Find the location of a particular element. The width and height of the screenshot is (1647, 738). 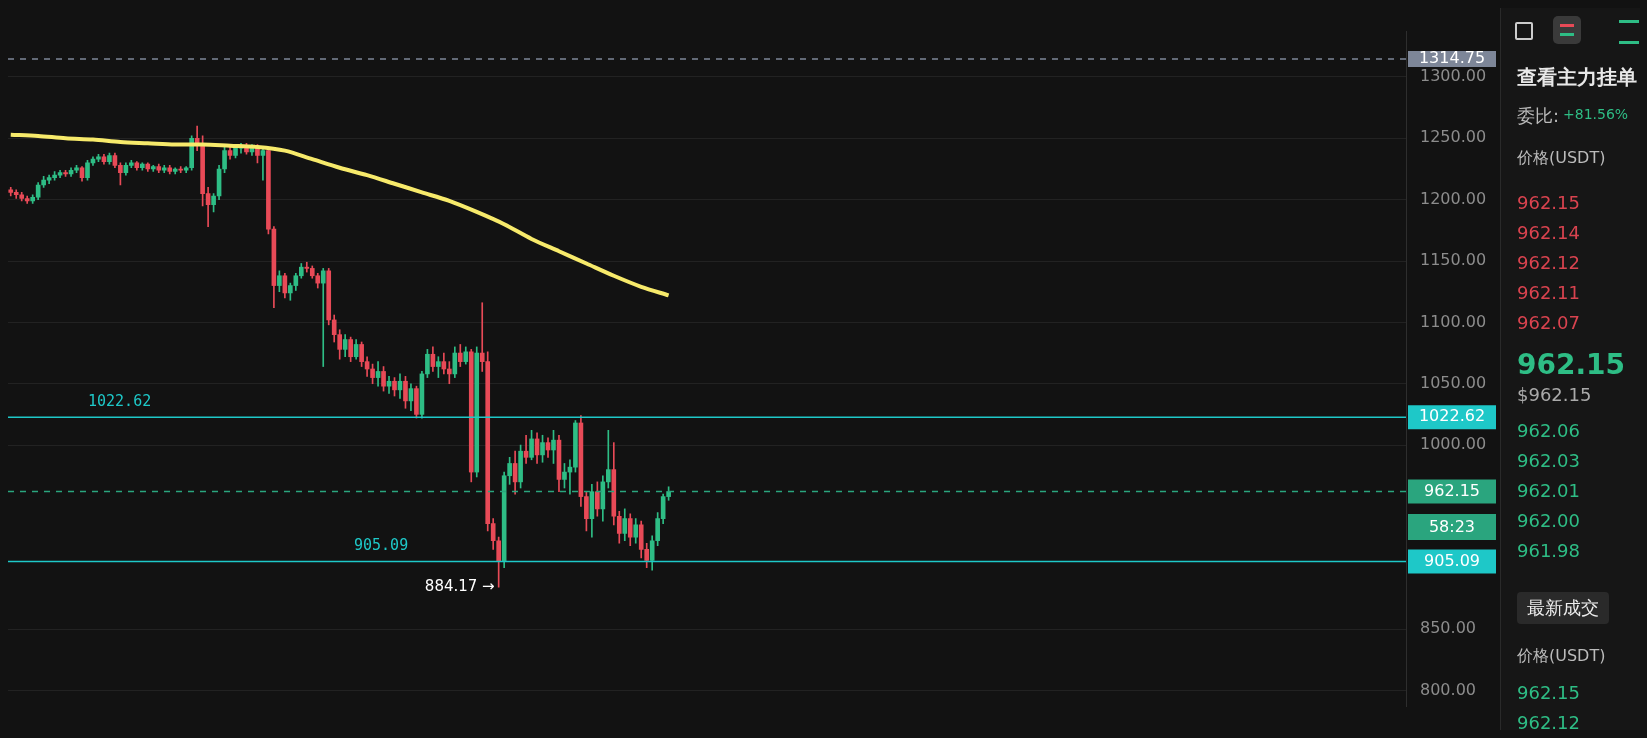

text: 委比: is located at coordinates (1538, 116).